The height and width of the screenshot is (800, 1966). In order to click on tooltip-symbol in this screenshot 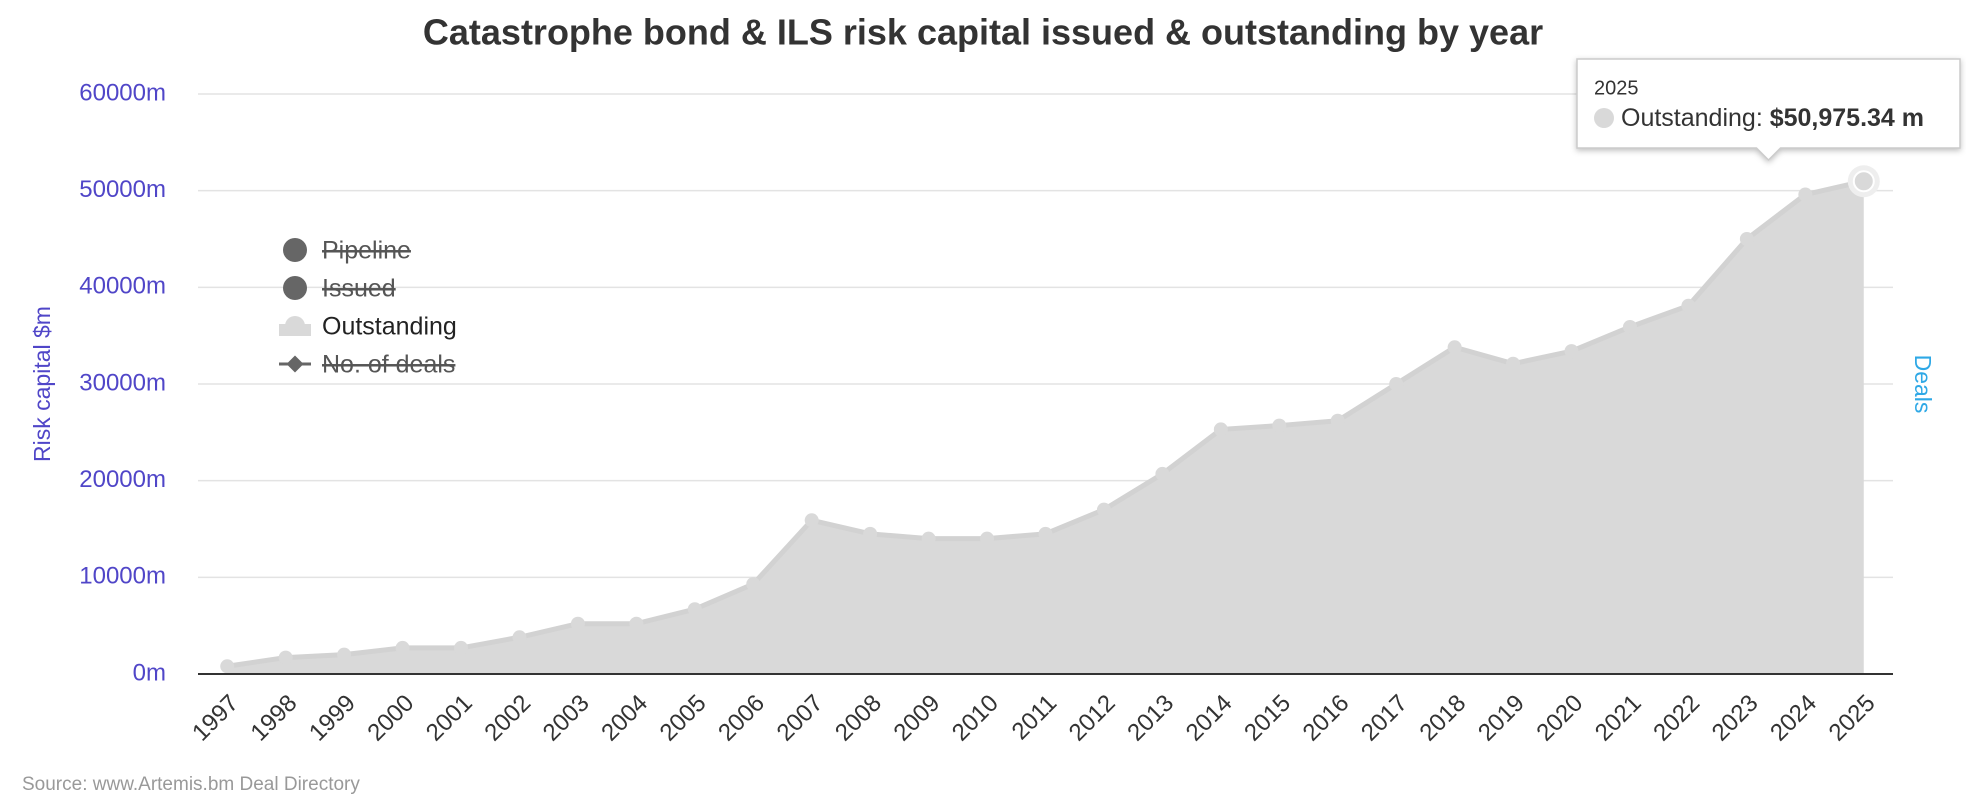, I will do `click(1604, 118)`.